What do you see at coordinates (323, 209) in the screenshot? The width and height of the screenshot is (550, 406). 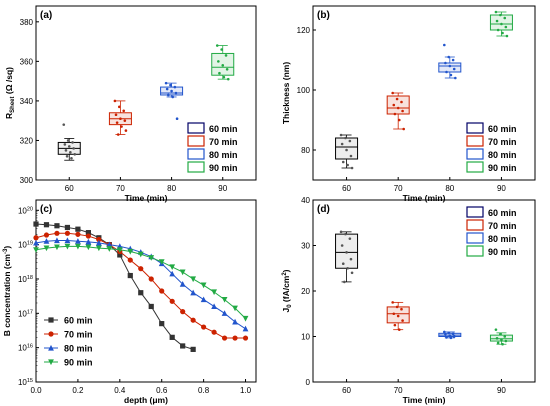 I see `panel-label: (d)` at bounding box center [323, 209].